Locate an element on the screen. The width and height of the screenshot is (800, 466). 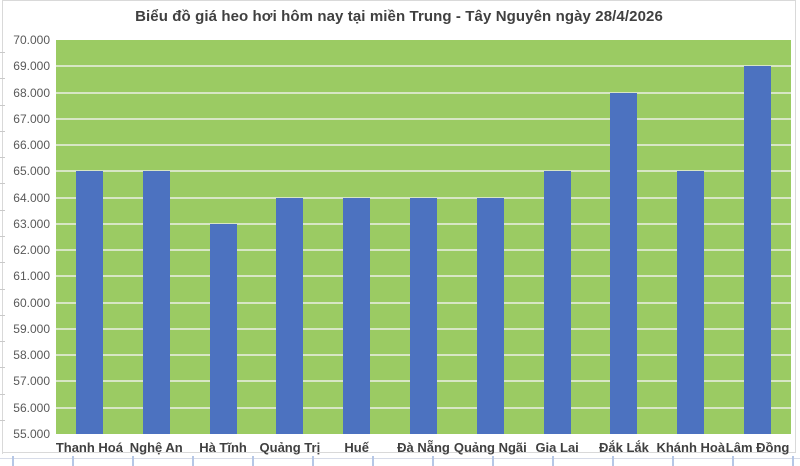
y-axis-tick-label: 58.000 is located at coordinates (31, 355).